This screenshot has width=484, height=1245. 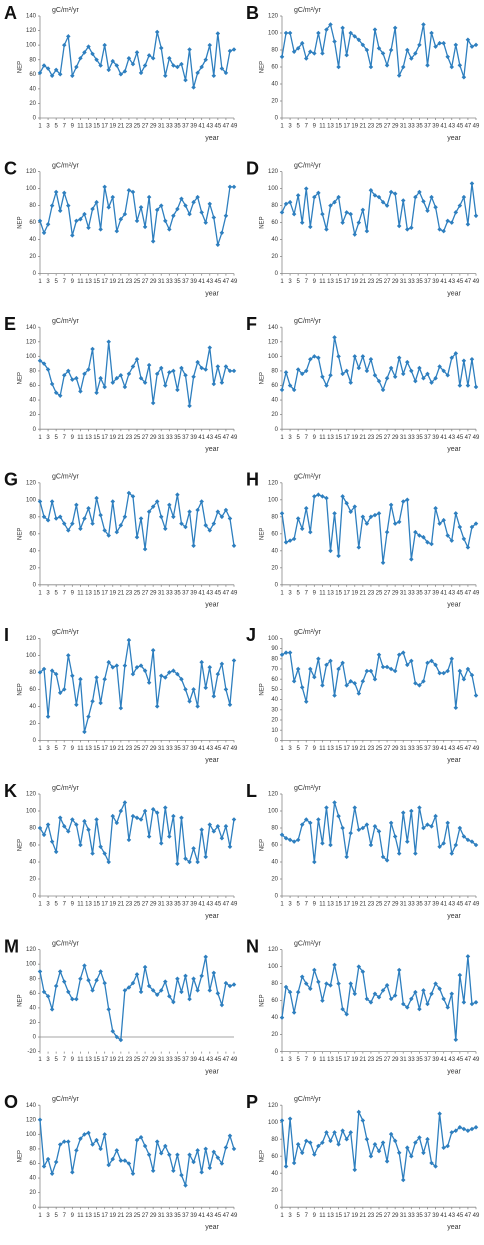 What do you see at coordinates (273, 189) in the screenshot?
I see `y-tick-label: 100` at bounding box center [273, 189].